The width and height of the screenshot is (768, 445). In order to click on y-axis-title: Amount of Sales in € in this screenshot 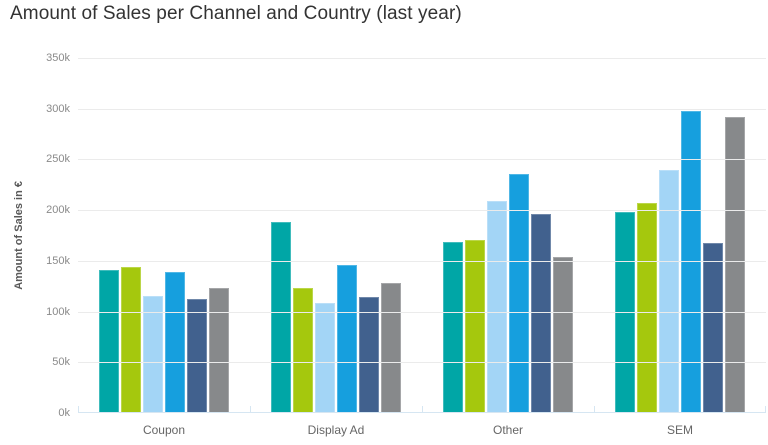, I will do `click(19, 235)`.